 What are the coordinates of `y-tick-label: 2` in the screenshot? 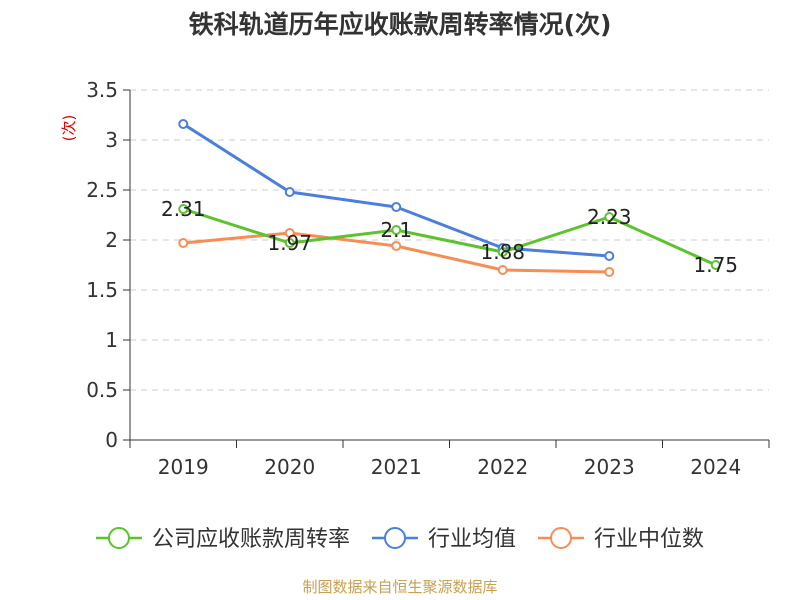 It's located at (111, 240).